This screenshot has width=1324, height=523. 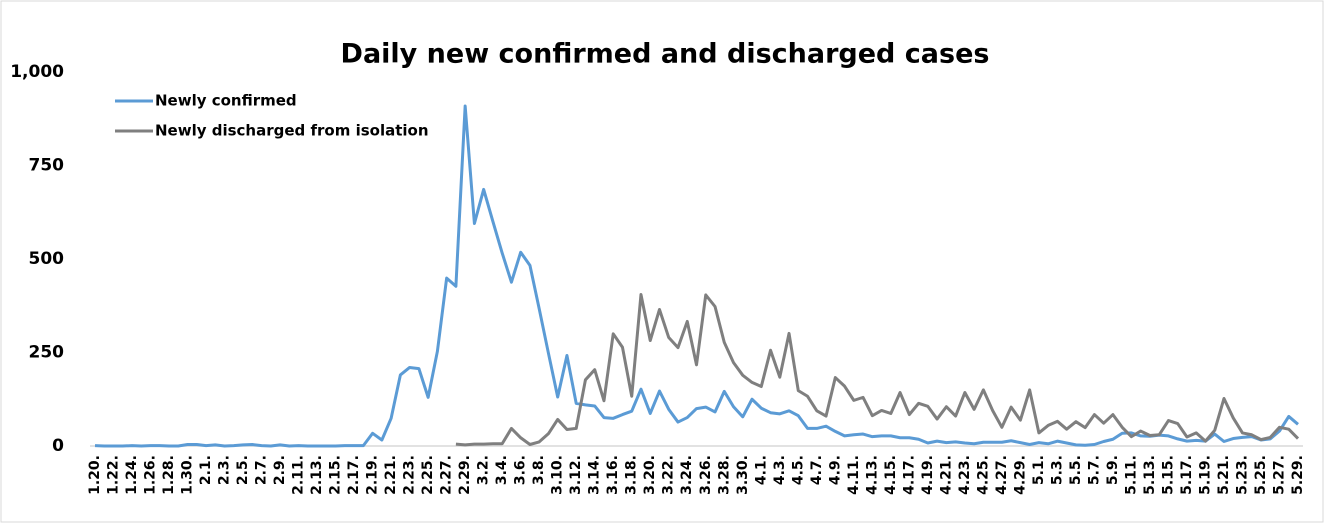 What do you see at coordinates (292, 131) in the screenshot?
I see `legend-label: Newly discharged from isolation` at bounding box center [292, 131].